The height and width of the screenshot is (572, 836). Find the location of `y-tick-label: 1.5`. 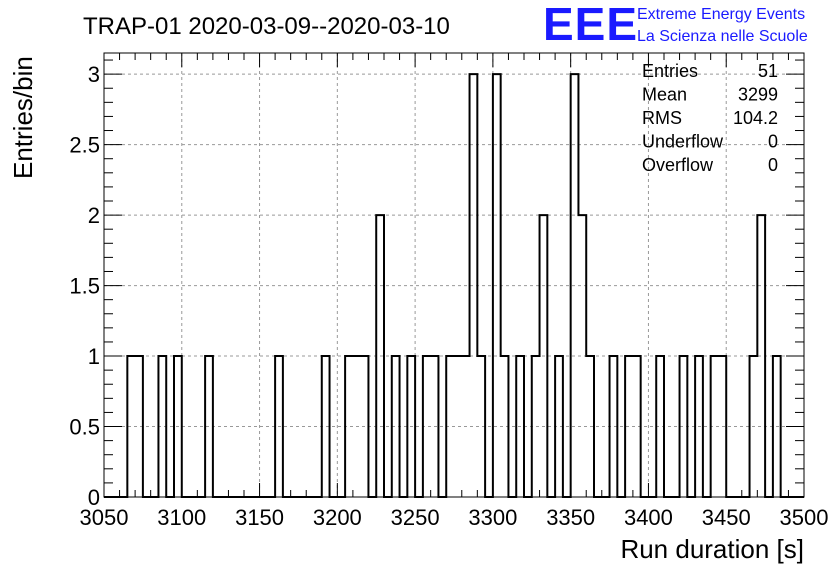

y-tick-label: 1.5 is located at coordinates (84, 286).